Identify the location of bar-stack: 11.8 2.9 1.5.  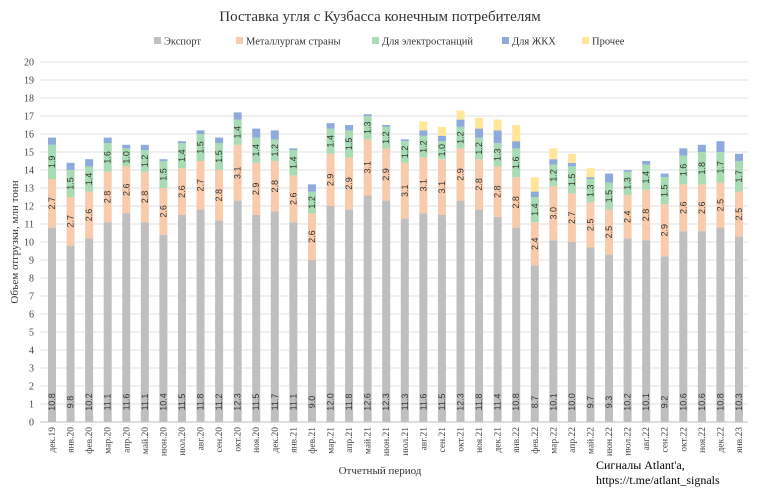
(349, 273).